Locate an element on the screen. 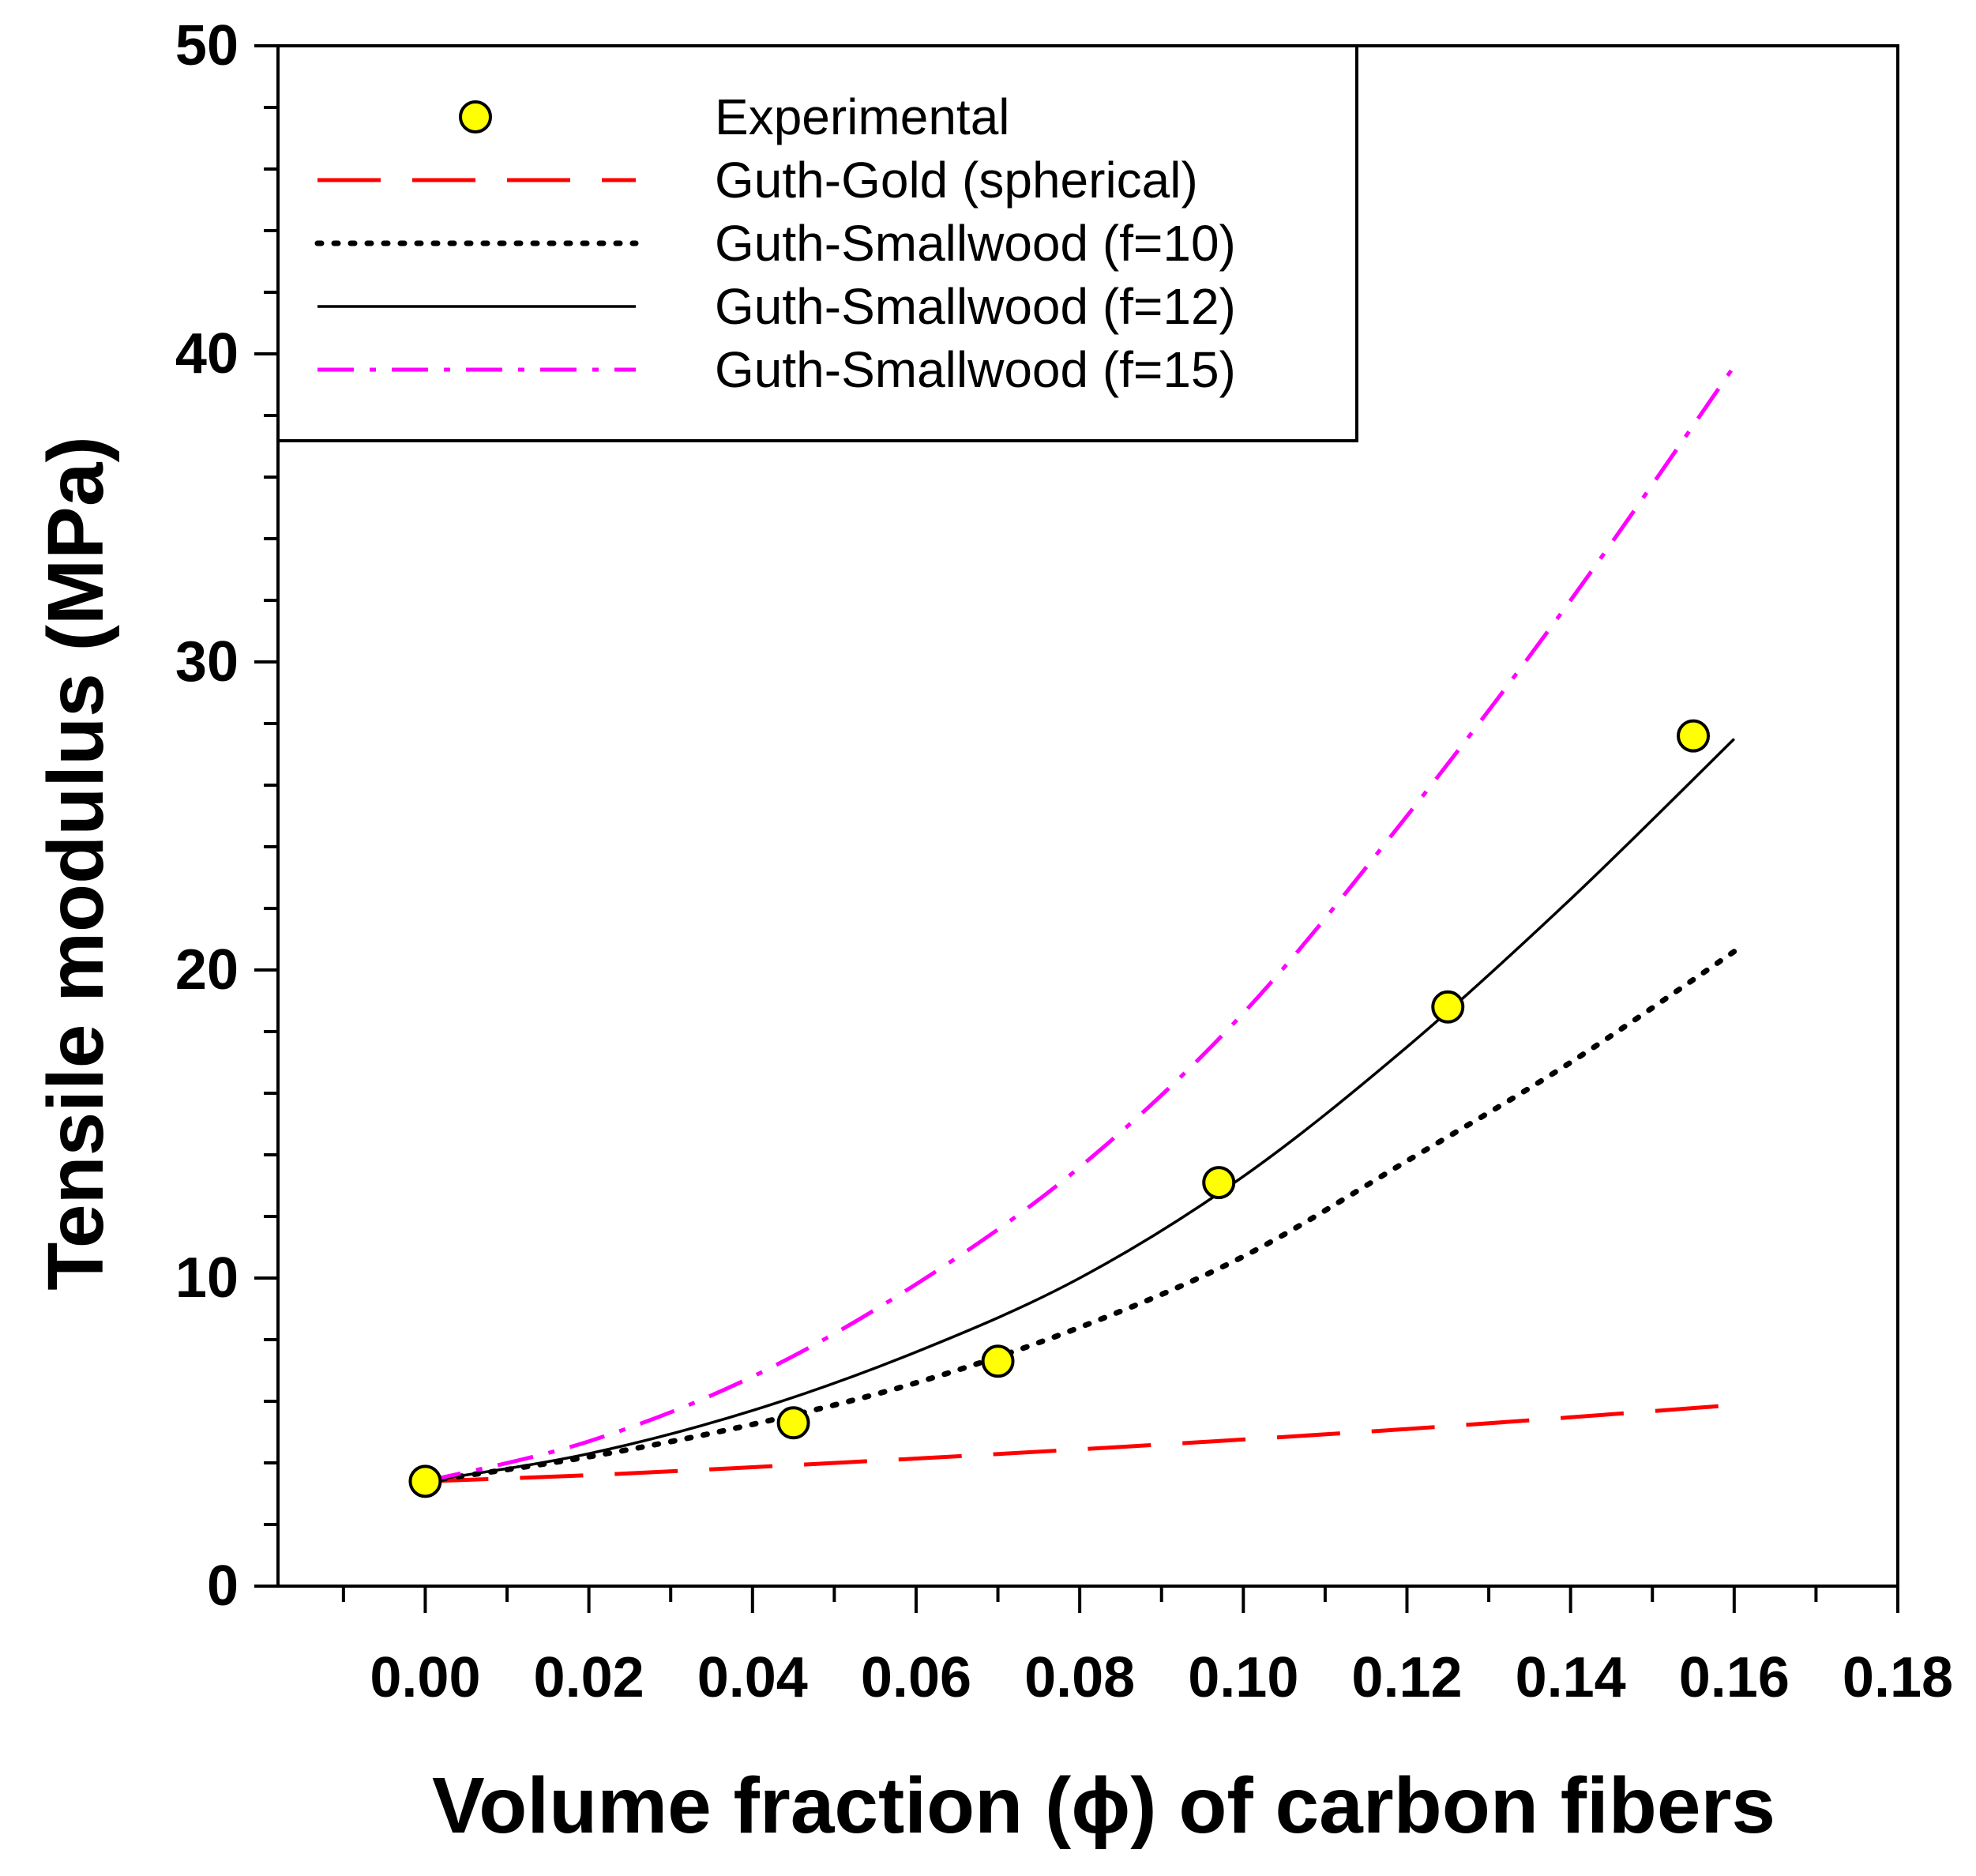 Image resolution: width=1976 pixels, height=1876 pixels. y-tick-label: 0 is located at coordinates (223, 1586).